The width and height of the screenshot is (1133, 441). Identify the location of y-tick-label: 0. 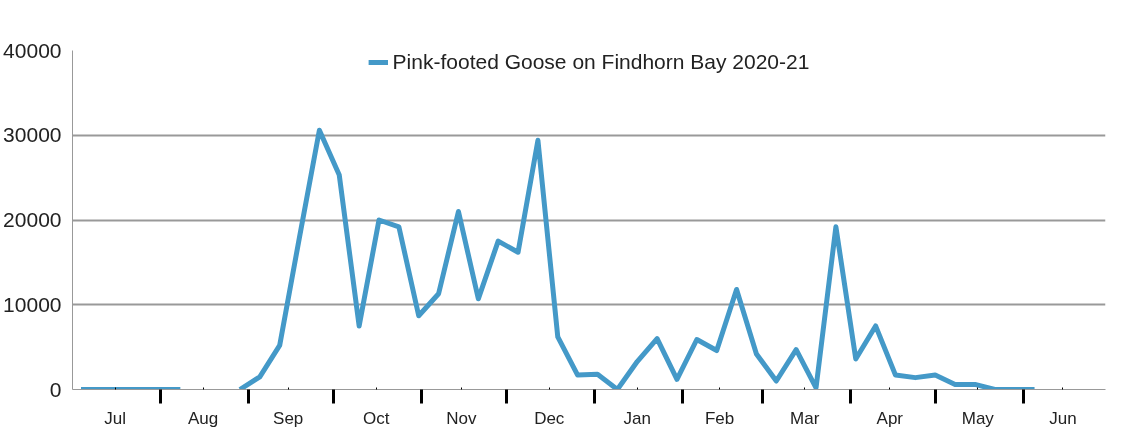
(55, 389).